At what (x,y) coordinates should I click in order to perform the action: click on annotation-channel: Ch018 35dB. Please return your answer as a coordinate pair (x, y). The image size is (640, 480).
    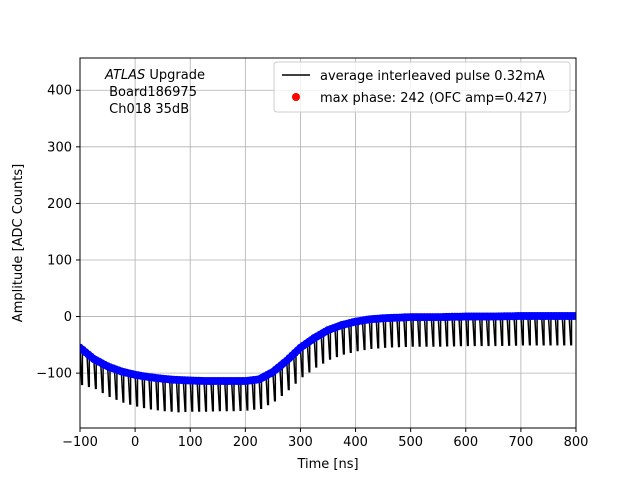
    Looking at the image, I should click on (147, 109).